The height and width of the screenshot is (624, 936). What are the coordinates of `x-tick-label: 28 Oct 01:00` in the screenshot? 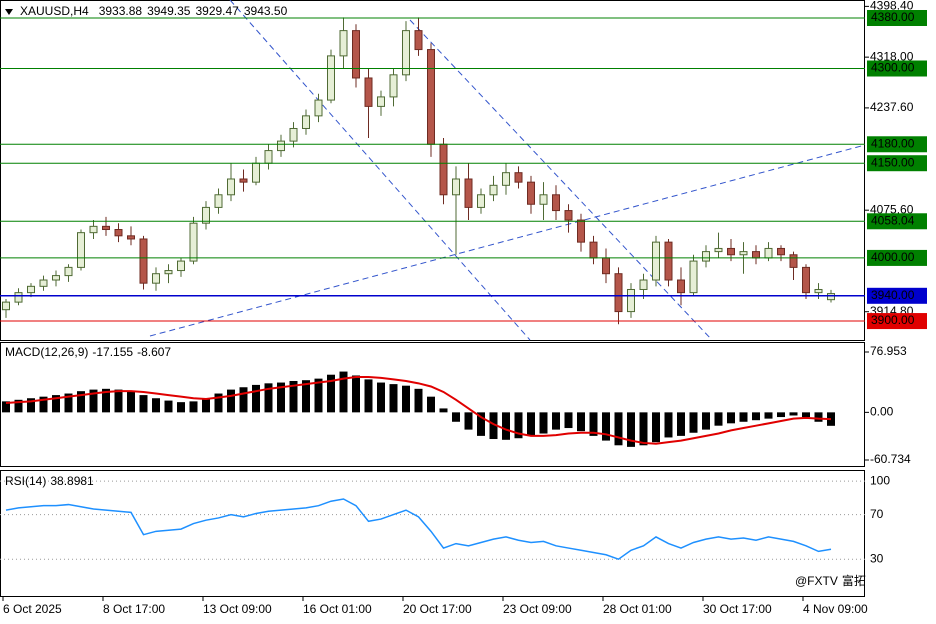 It's located at (637, 609).